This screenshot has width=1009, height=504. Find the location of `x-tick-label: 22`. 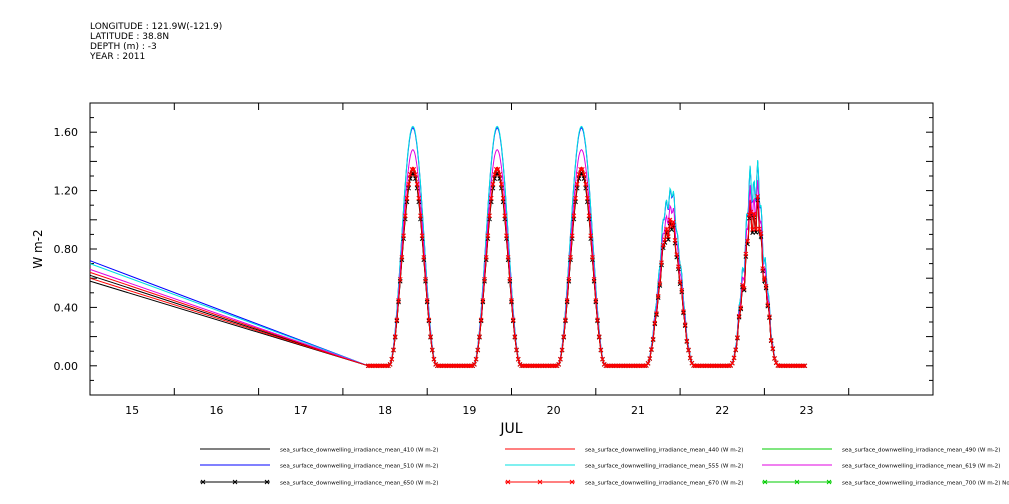

x-tick-label: 22 is located at coordinates (722, 410).